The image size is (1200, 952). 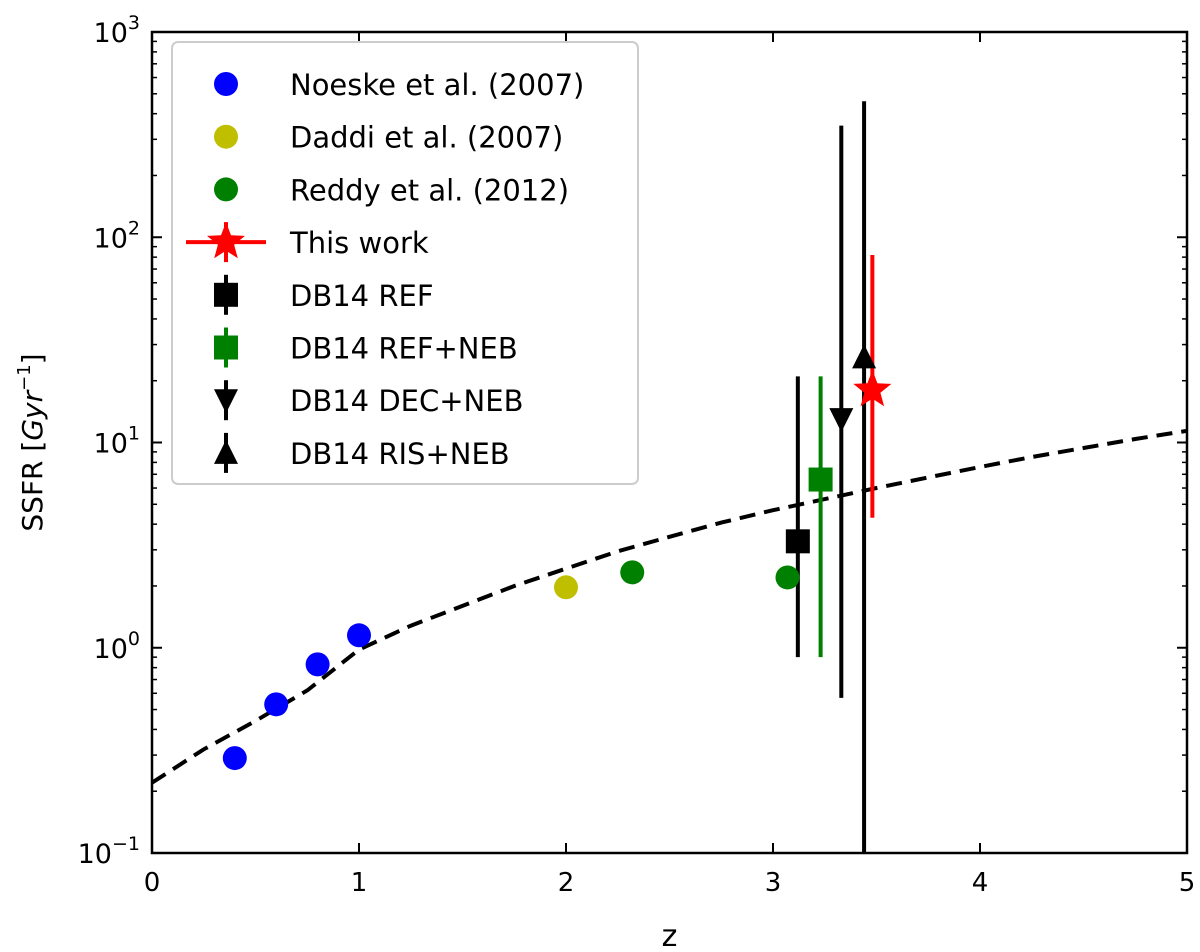 What do you see at coordinates (404, 349) in the screenshot?
I see `legend-label-5: DB14 REF+NEB` at bounding box center [404, 349].